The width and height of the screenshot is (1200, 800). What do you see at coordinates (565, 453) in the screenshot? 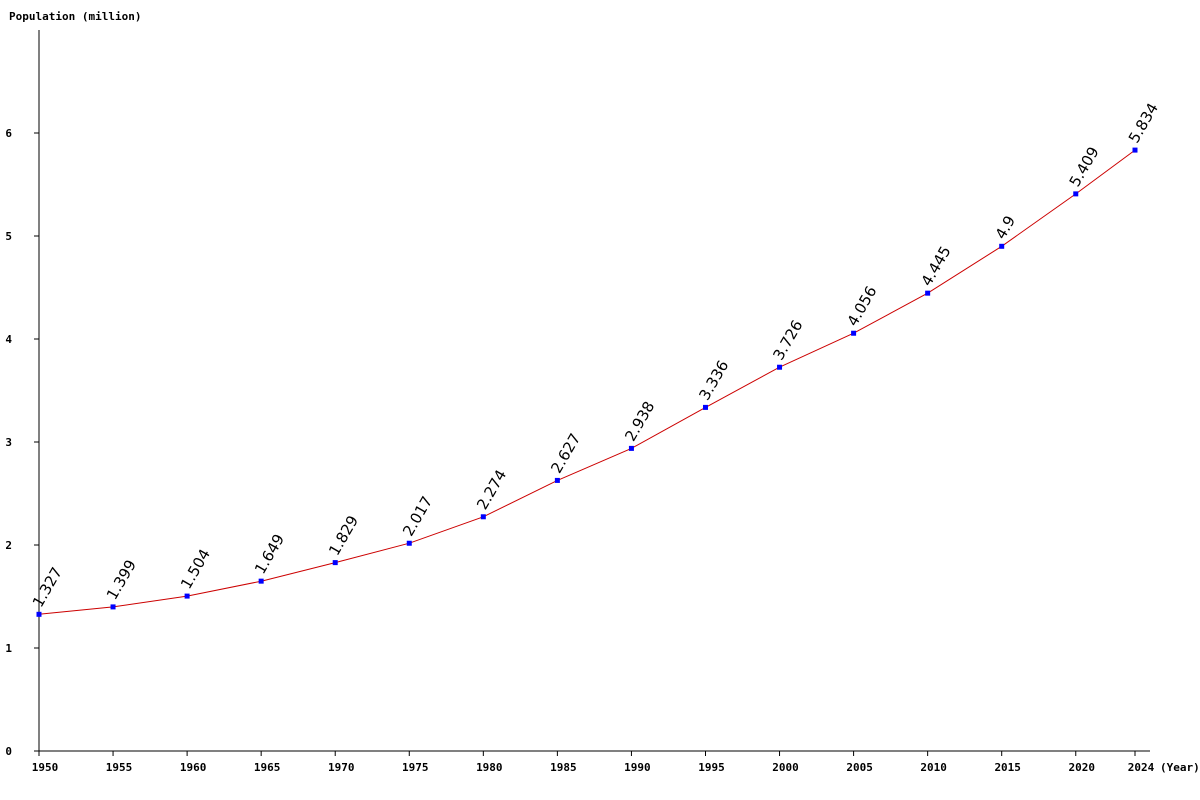
I see `data-value-label: 2.627` at bounding box center [565, 453].